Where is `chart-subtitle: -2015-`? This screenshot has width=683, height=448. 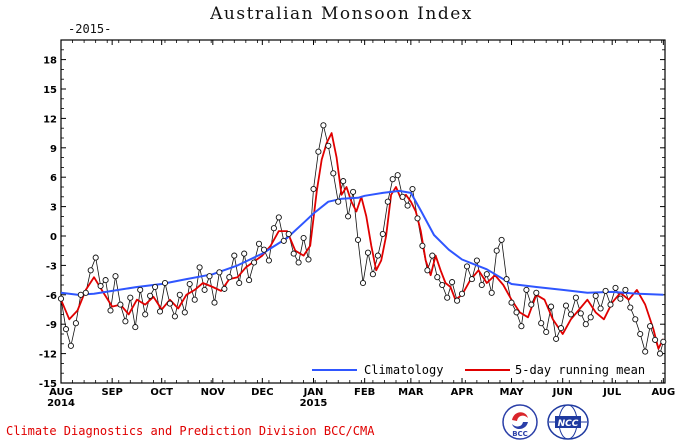 chart-subtitle: -2015- is located at coordinates (90, 29).